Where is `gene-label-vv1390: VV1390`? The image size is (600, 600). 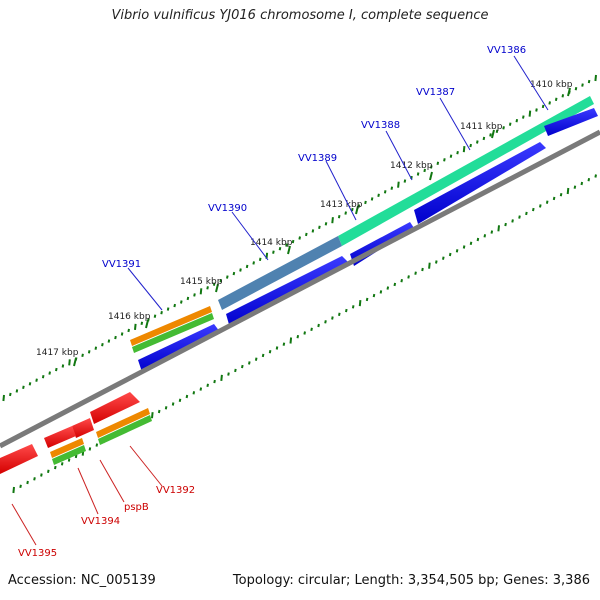 gene-label-vv1390: VV1390 is located at coordinates (227, 208).